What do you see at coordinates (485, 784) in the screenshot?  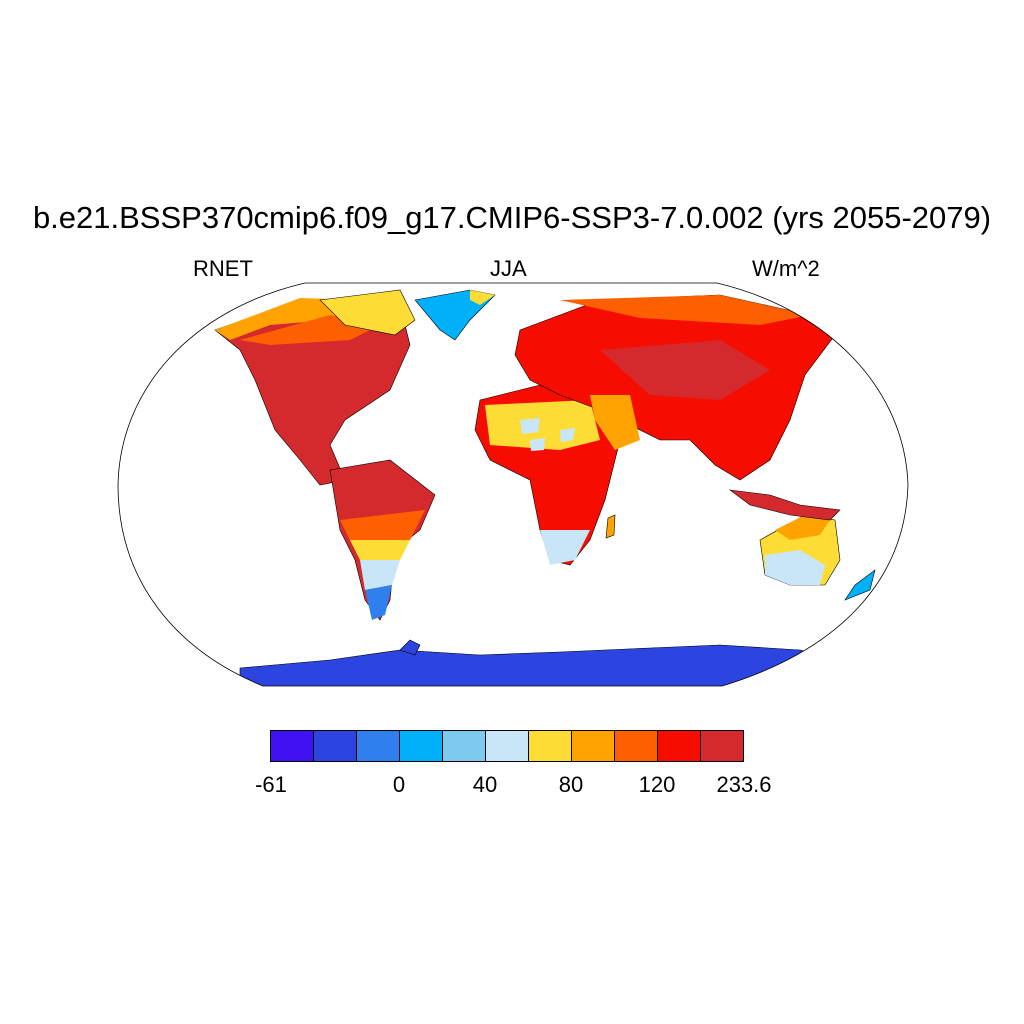 I see `colorbar-tick-label: 40` at bounding box center [485, 784].